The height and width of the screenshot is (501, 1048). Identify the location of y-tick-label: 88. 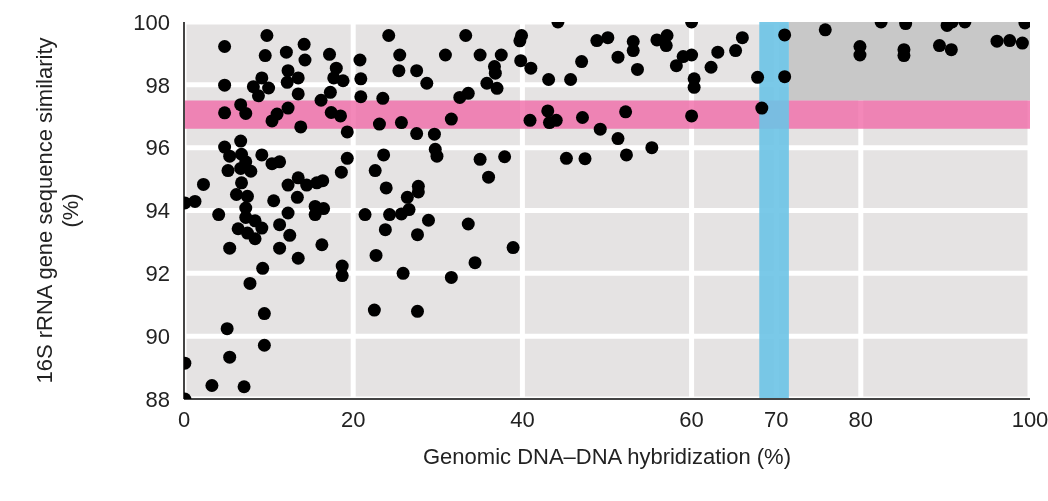
(157, 399).